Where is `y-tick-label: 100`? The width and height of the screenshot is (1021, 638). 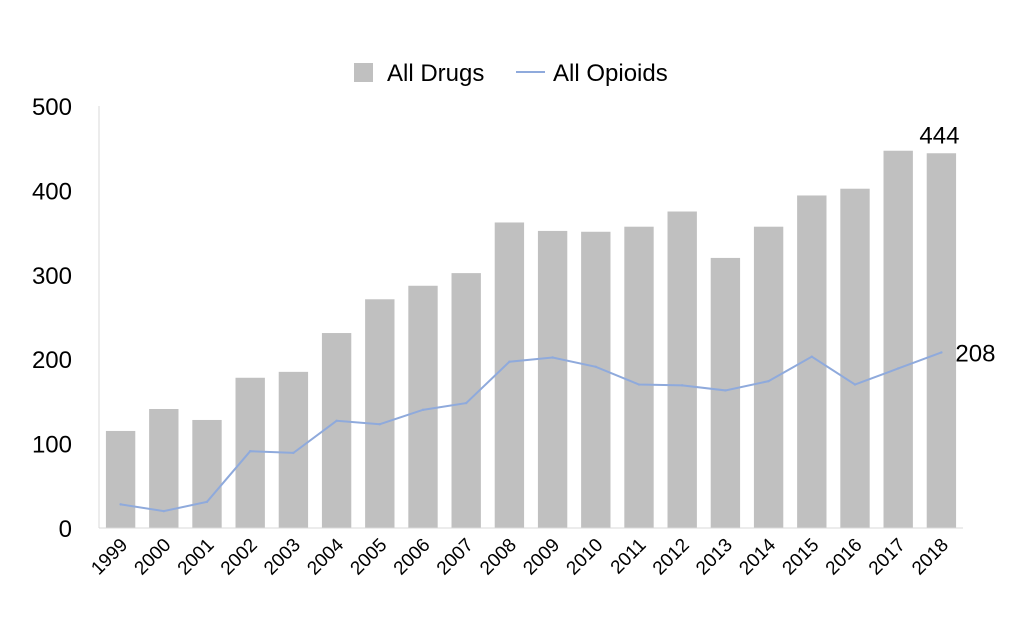 y-tick-label: 100 is located at coordinates (52, 445).